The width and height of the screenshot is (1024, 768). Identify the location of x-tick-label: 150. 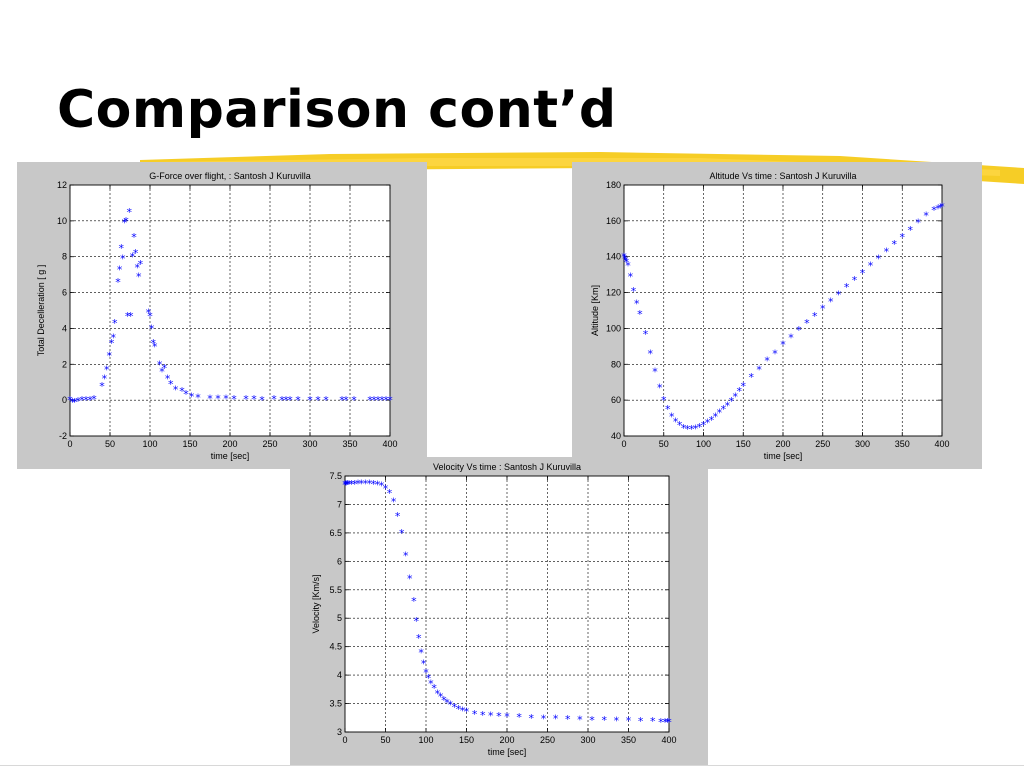
(189, 444).